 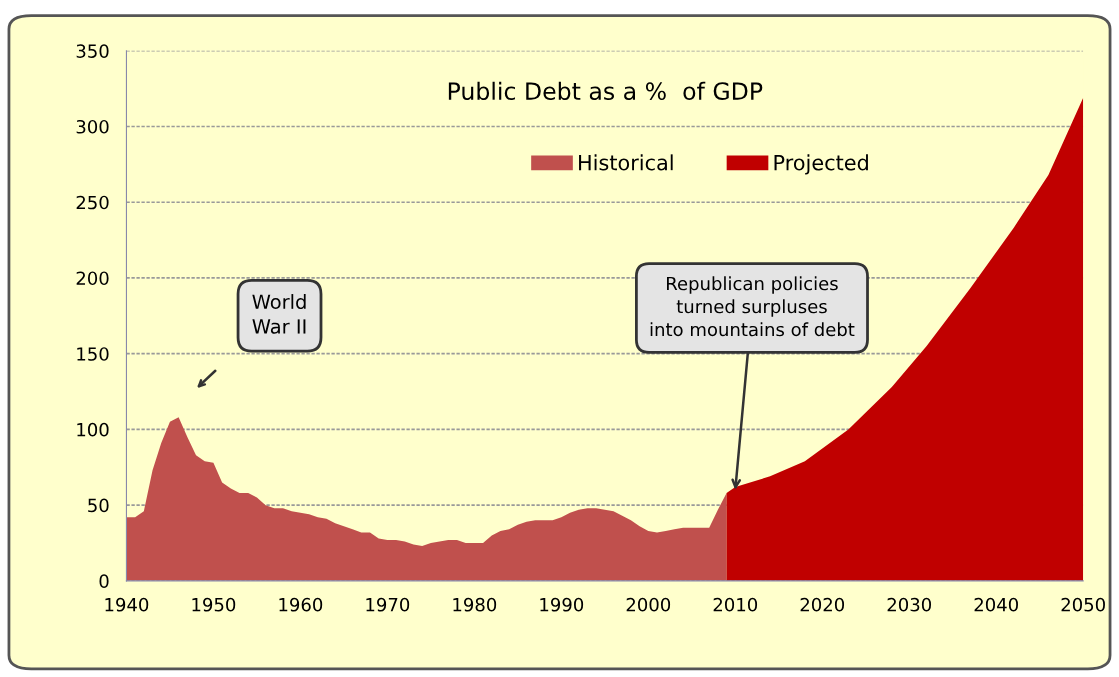 I want to click on x-tick-label: 1980, so click(x=475, y=604).